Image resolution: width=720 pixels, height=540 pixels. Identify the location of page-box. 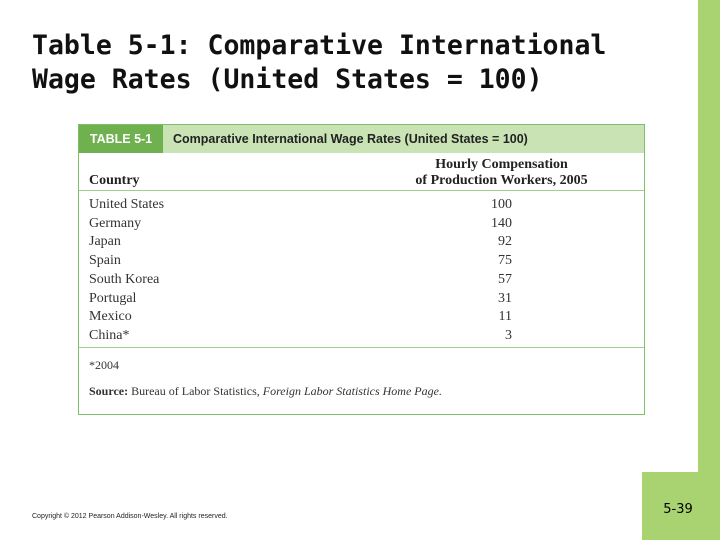
(681, 506).